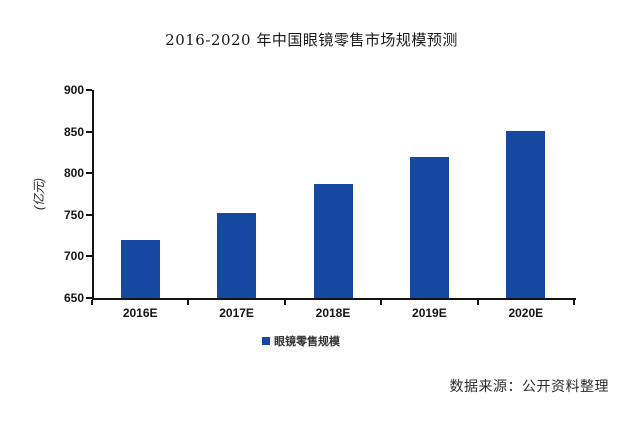 The height and width of the screenshot is (428, 623). What do you see at coordinates (140, 313) in the screenshot?
I see `x-axis-label-2016E: 2016E` at bounding box center [140, 313].